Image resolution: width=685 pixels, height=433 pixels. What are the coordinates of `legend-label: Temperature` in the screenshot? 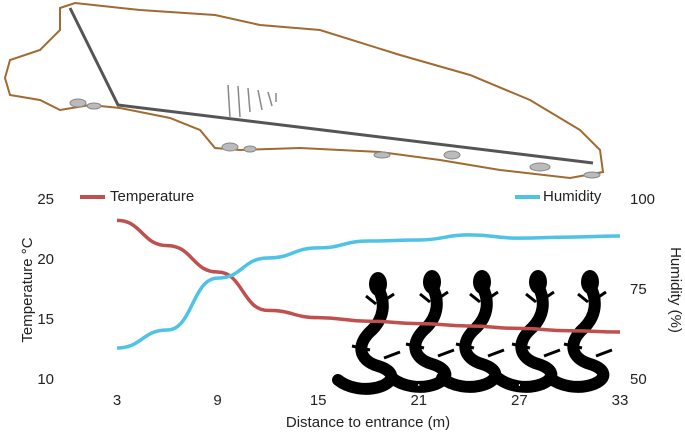 It's located at (152, 196).